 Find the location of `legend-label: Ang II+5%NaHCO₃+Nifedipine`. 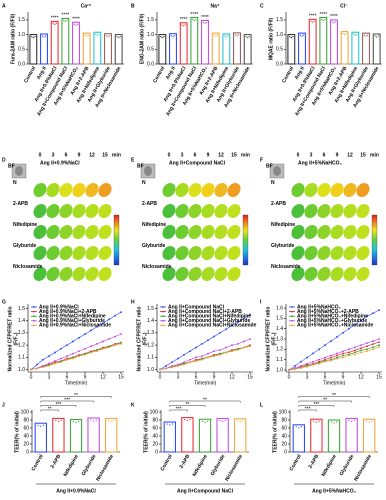

legend-label: Ang II+5%NaHCO₃+Nifedipine is located at coordinates (332, 317).